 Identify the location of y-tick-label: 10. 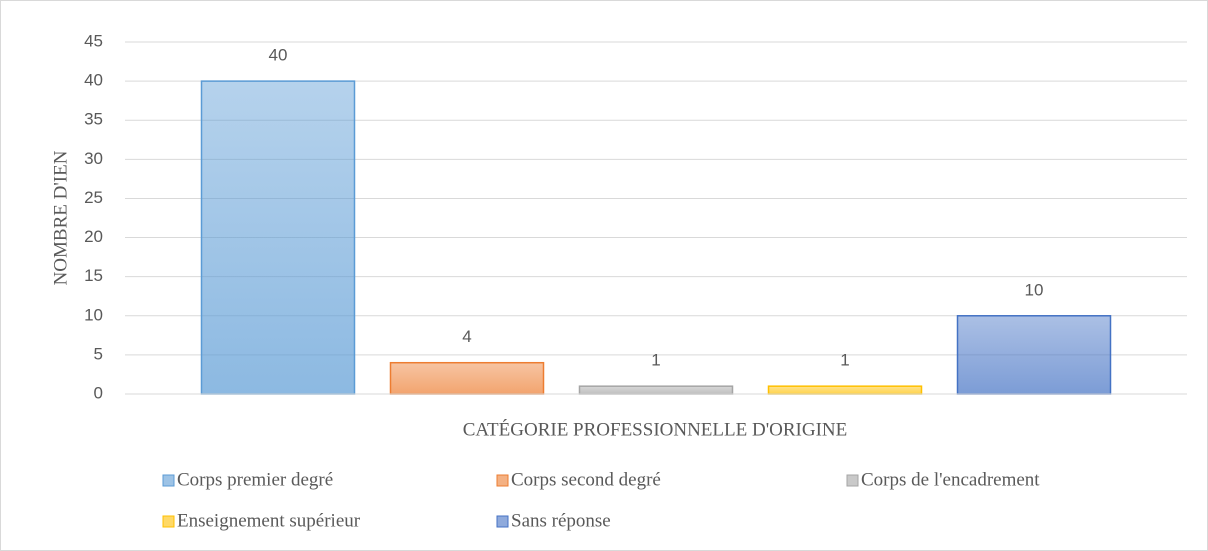
(93, 314).